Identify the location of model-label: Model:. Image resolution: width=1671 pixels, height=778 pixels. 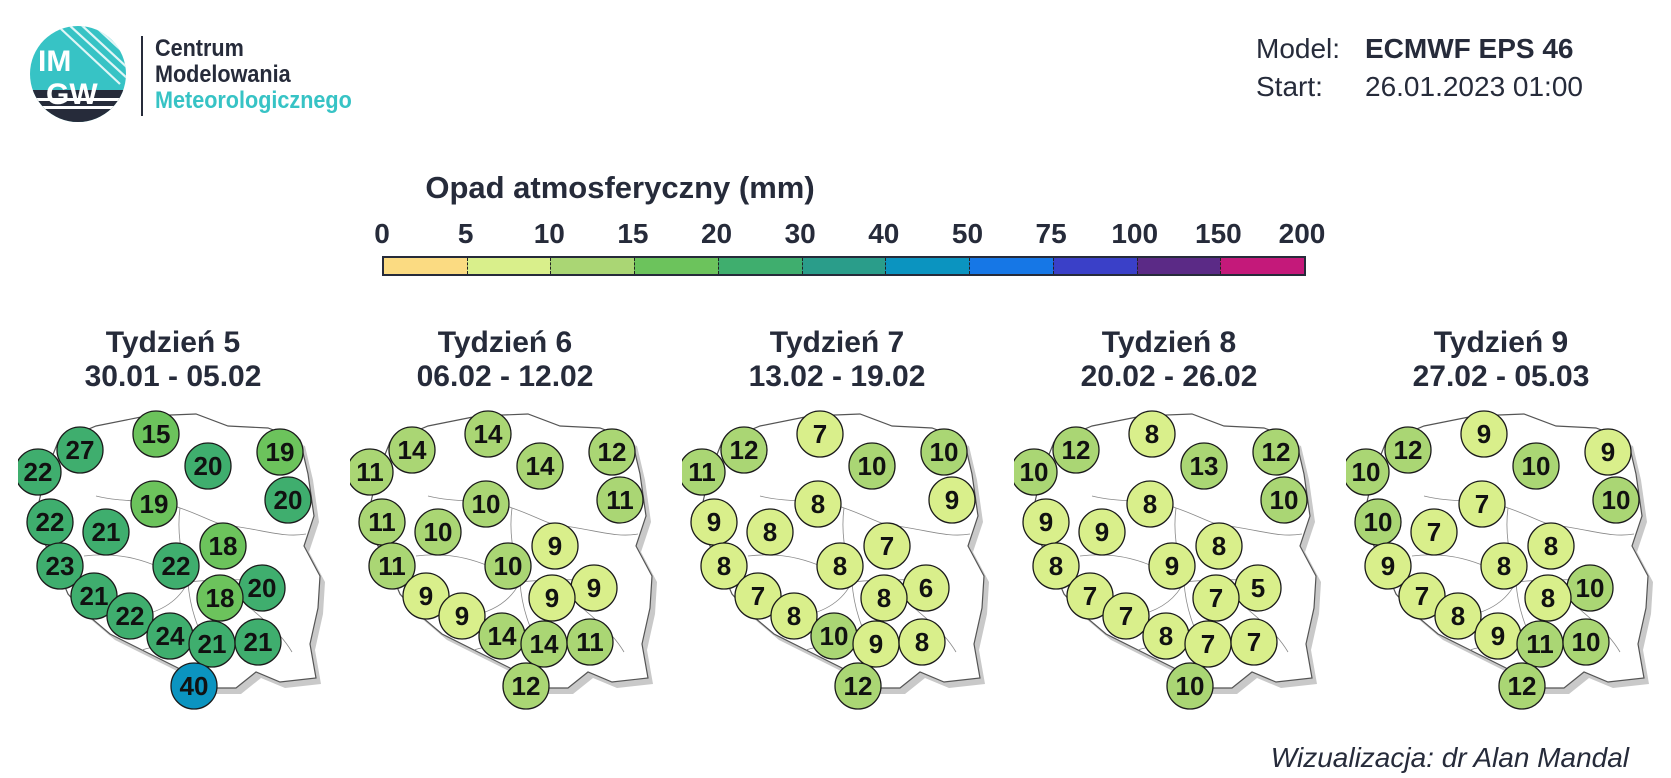
(1298, 48).